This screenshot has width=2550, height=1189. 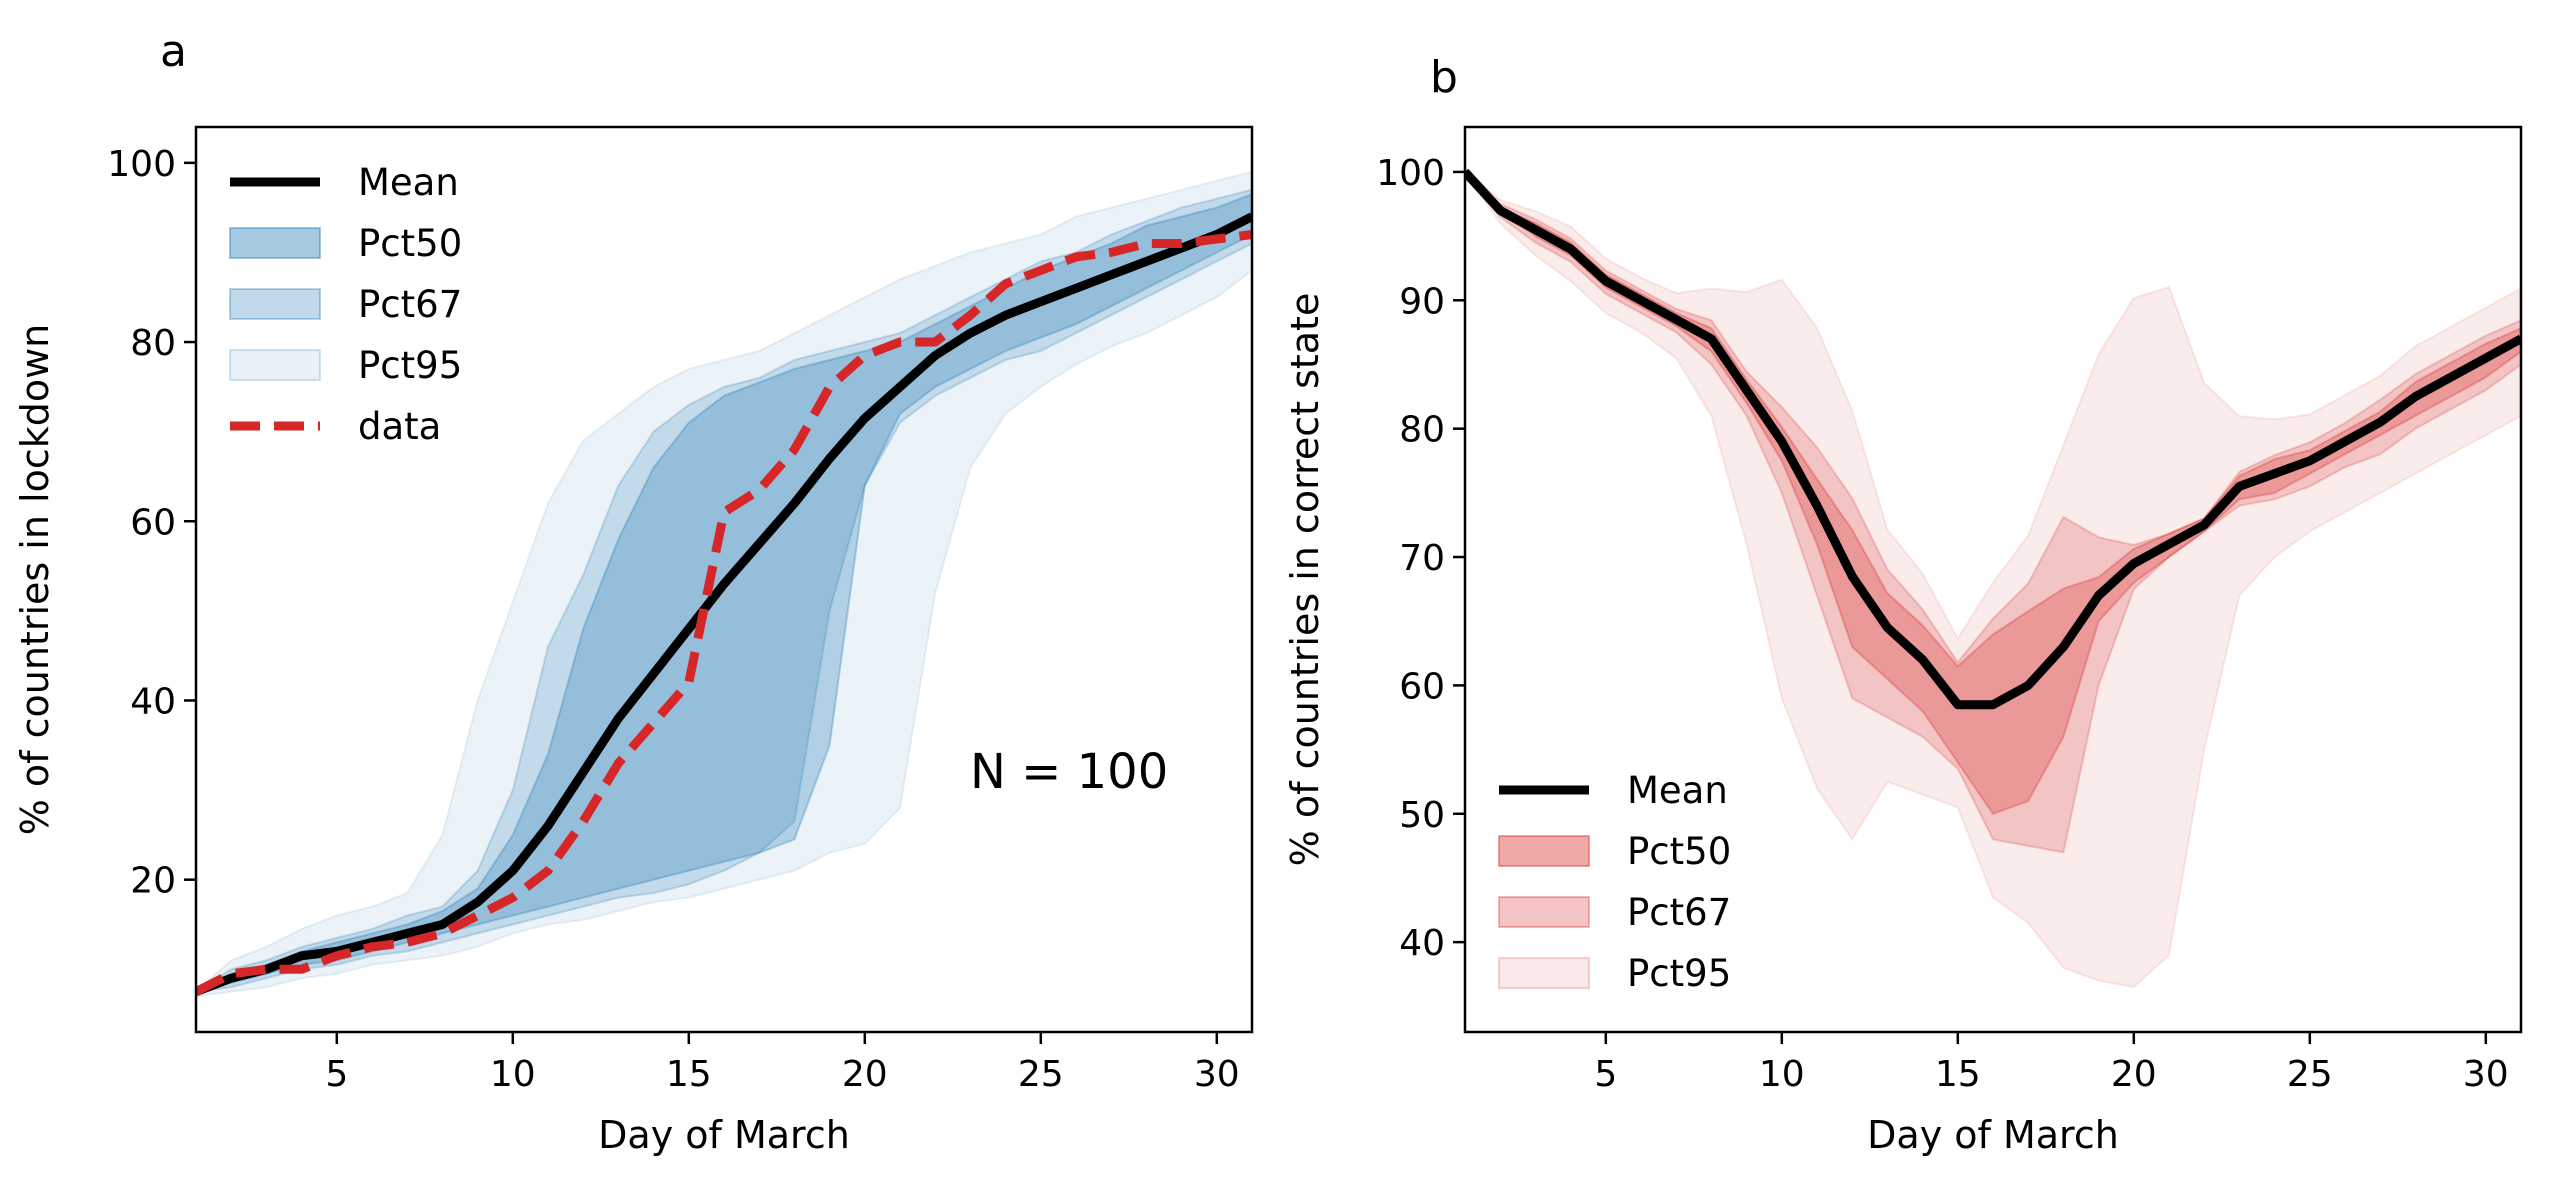 What do you see at coordinates (1422, 301) in the screenshot?
I see `y-tick-label: 90` at bounding box center [1422, 301].